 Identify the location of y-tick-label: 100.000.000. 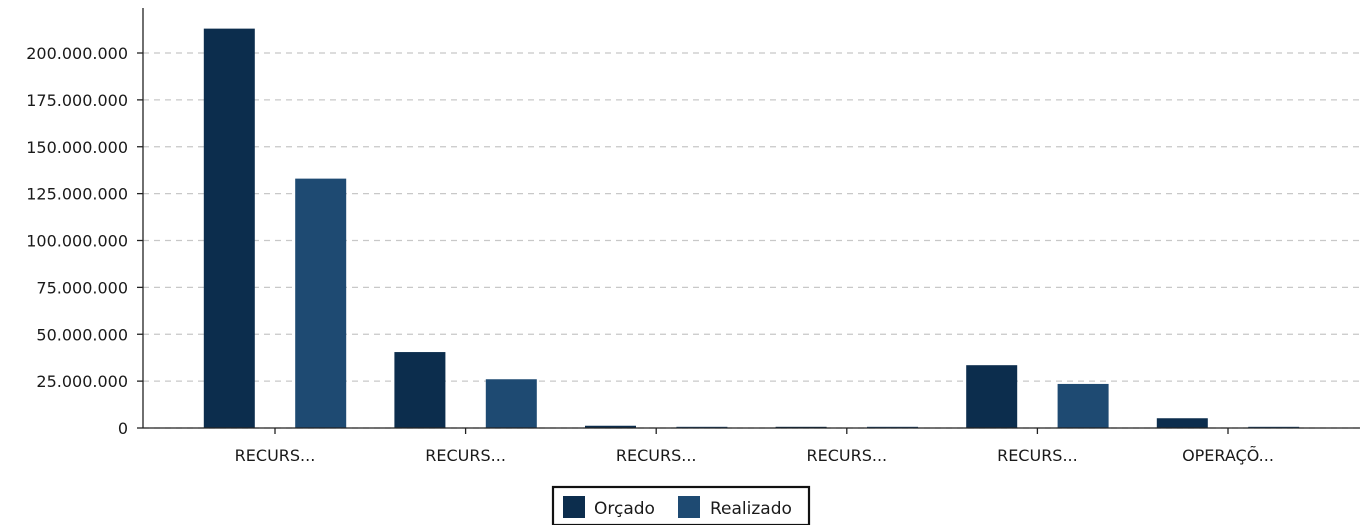
(77, 241).